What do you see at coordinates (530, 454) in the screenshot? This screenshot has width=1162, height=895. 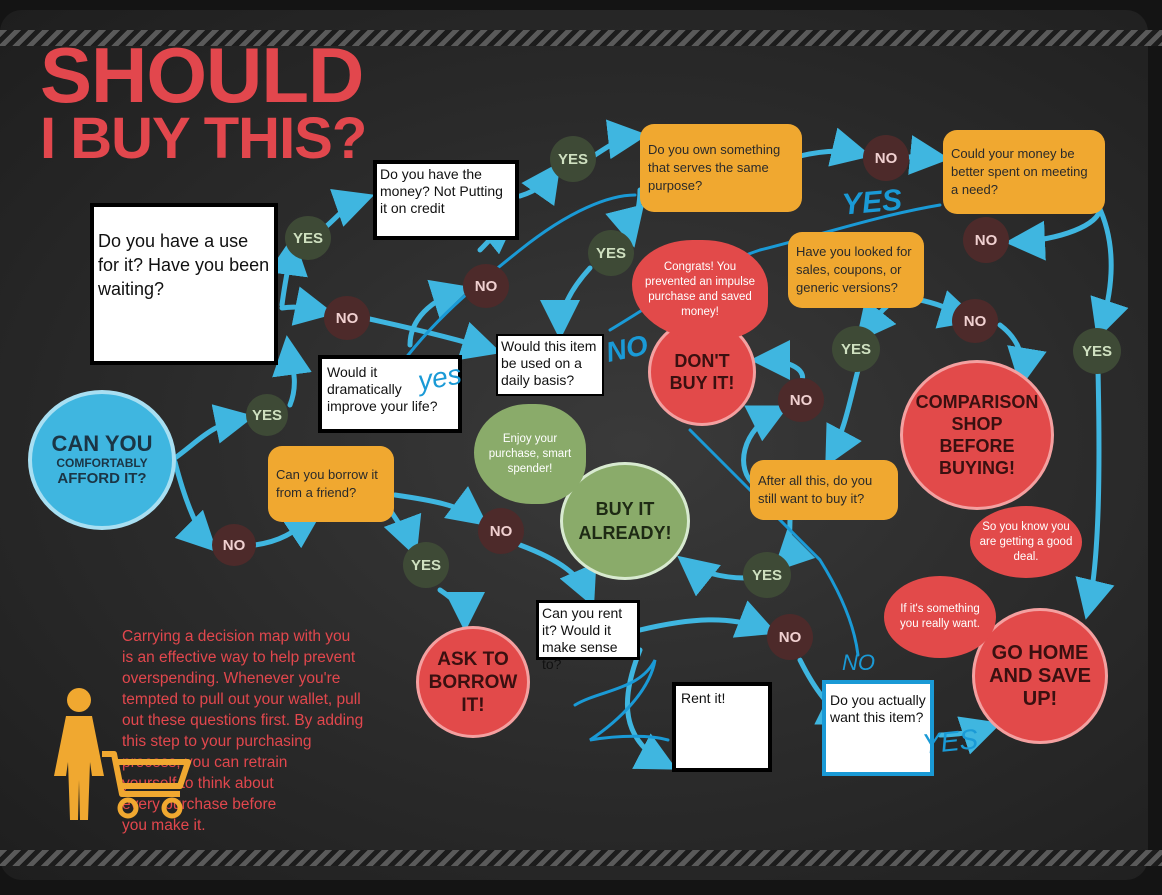 I see `bubble-enjoy: Enjoy your purchase, smart spender!` at bounding box center [530, 454].